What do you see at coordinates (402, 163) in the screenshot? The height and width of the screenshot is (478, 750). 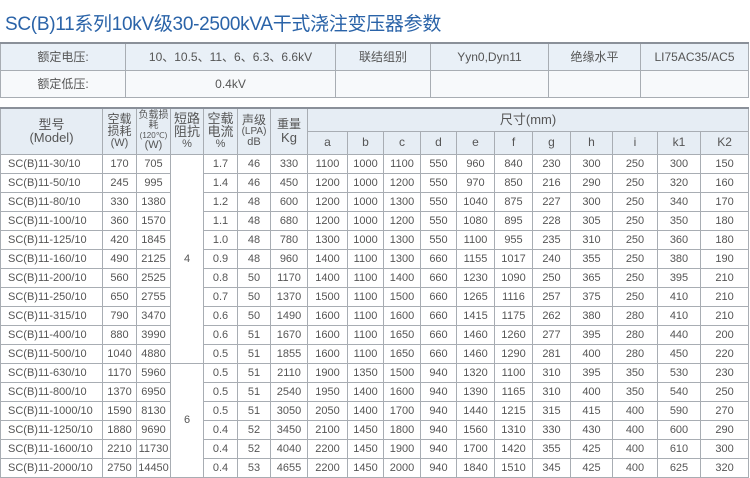 I see `value-cell: 1100` at bounding box center [402, 163].